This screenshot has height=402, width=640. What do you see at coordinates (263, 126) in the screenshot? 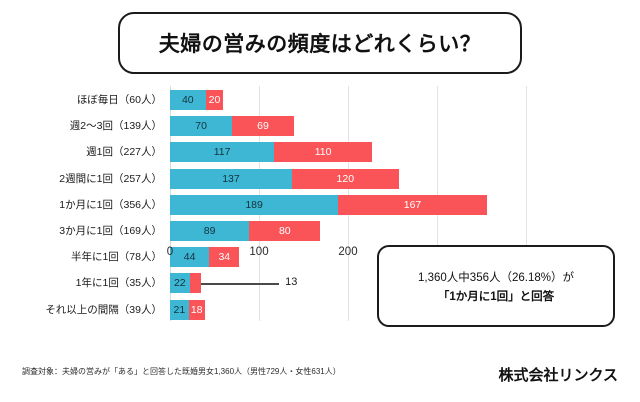
I see `bar-segment-female: 69` at bounding box center [263, 126].